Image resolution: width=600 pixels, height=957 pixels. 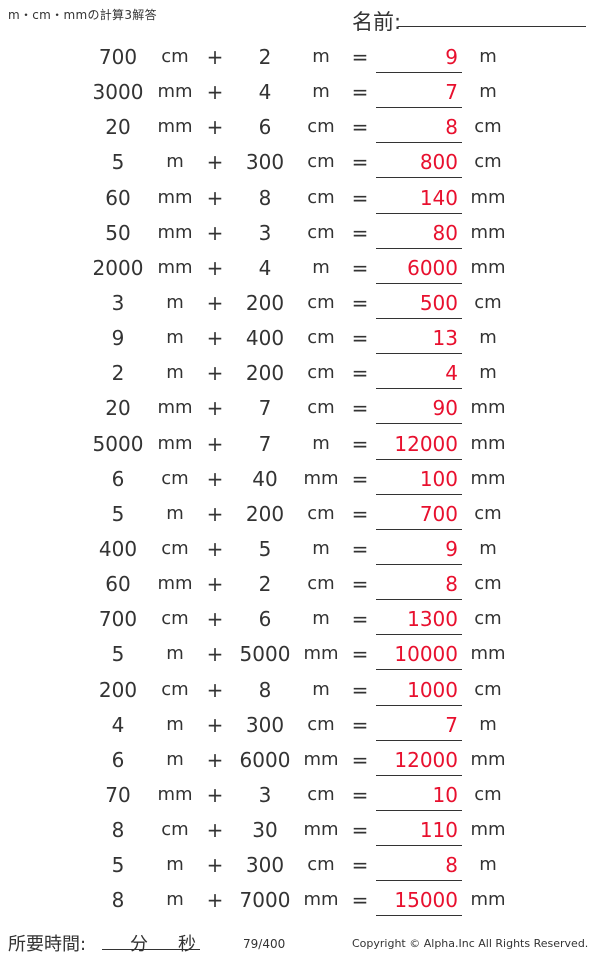 What do you see at coordinates (300, 444) in the screenshot?
I see `problem-row: 5000 mm +7 m = 12000 mm` at bounding box center [300, 444].